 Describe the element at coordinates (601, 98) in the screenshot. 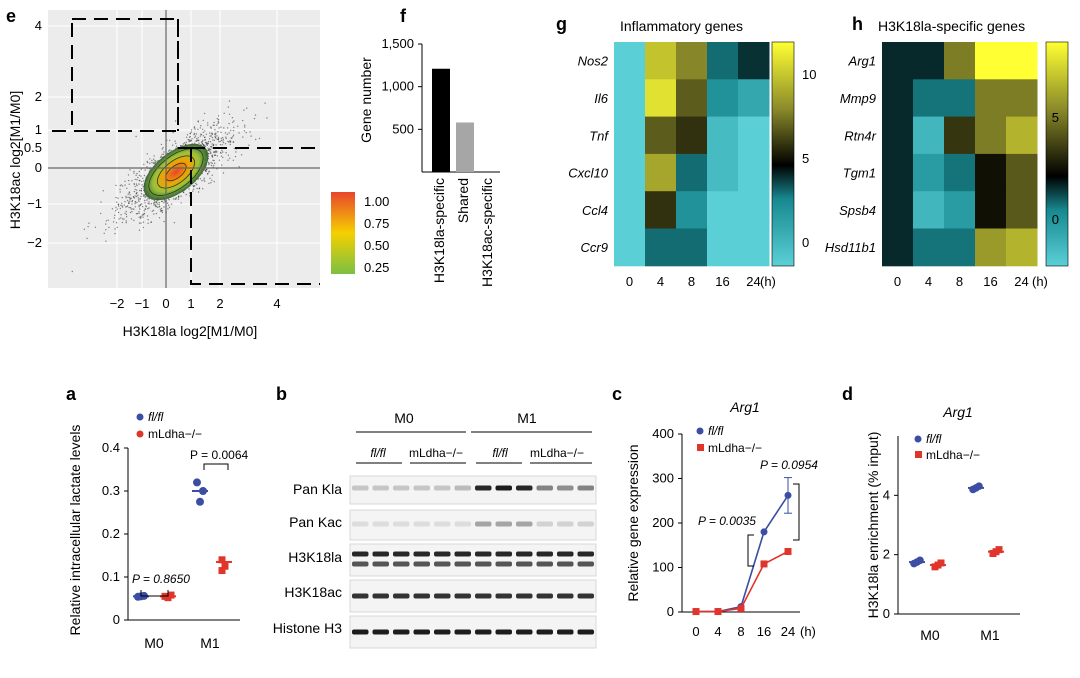

I see `heatmap-row-label: Il6` at that location.